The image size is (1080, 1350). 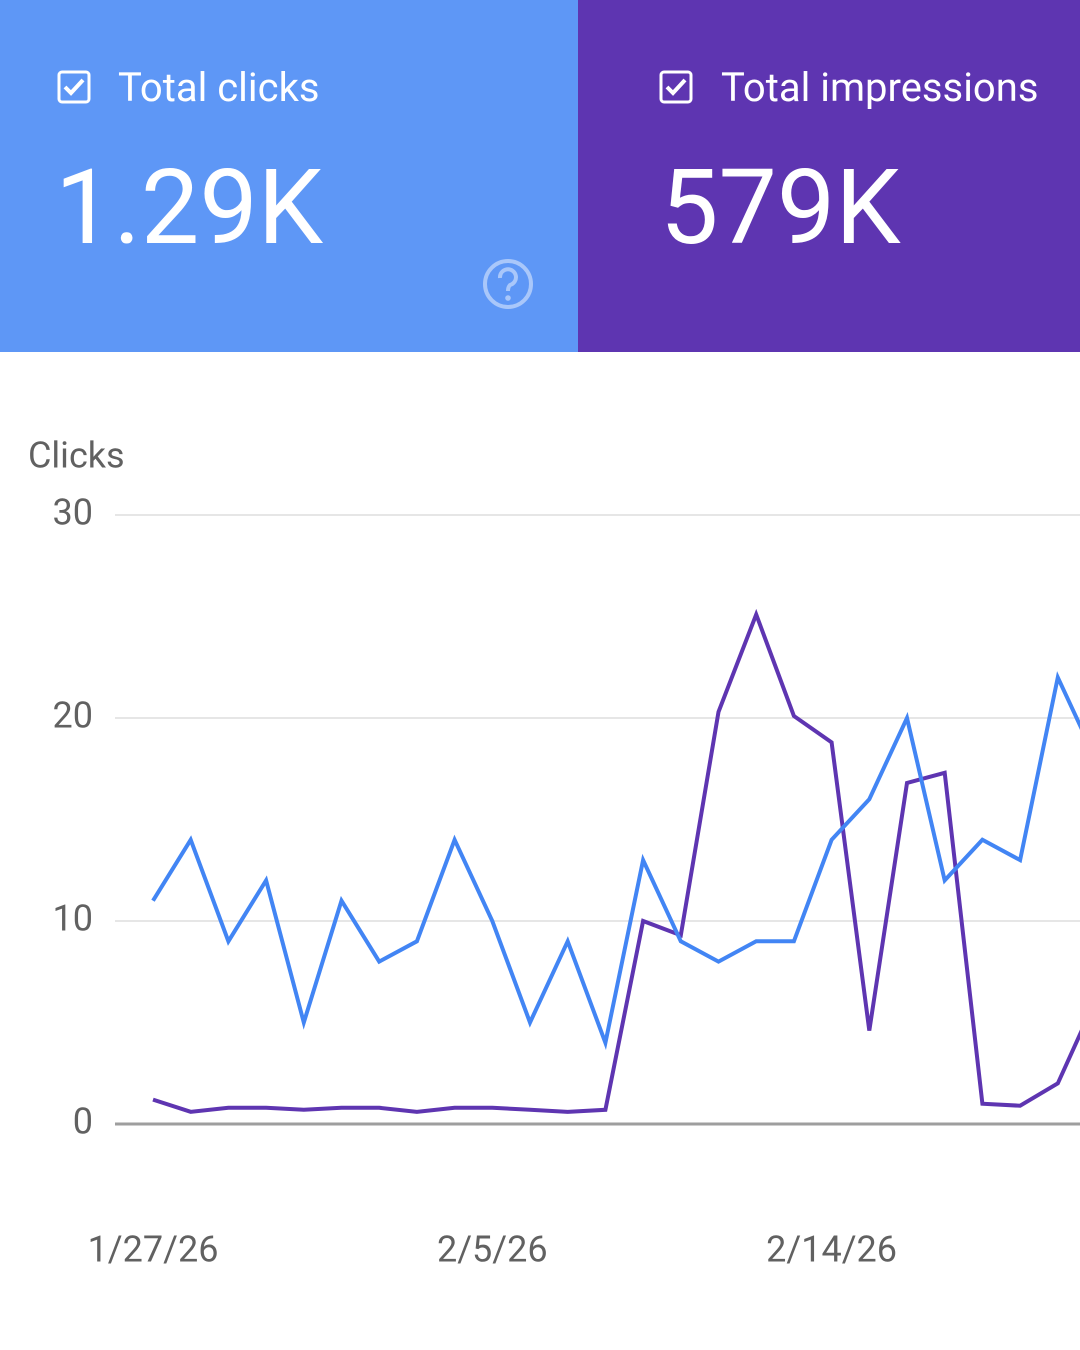 I want to click on y-tick-label: 0, so click(x=83, y=1122).